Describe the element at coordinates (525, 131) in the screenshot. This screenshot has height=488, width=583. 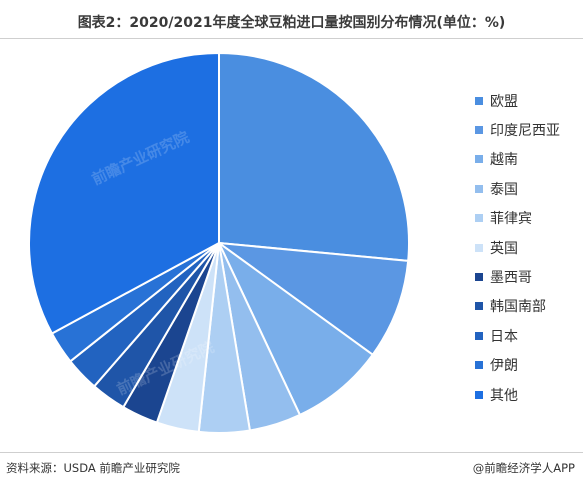
I see `legend-label: 印度尼西亚` at that location.